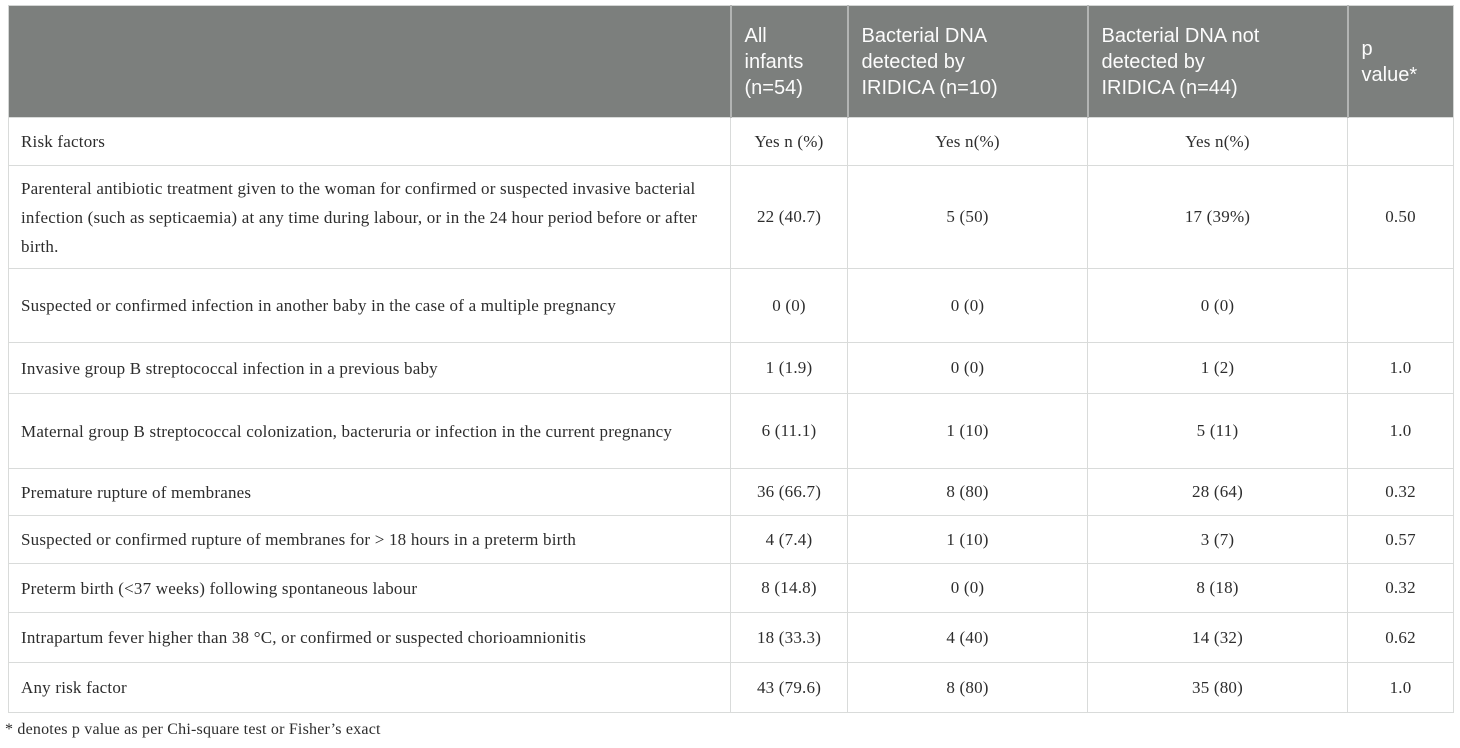  What do you see at coordinates (1217, 539) in the screenshot?
I see `cell-not-detected-value: 3 (7)` at bounding box center [1217, 539].